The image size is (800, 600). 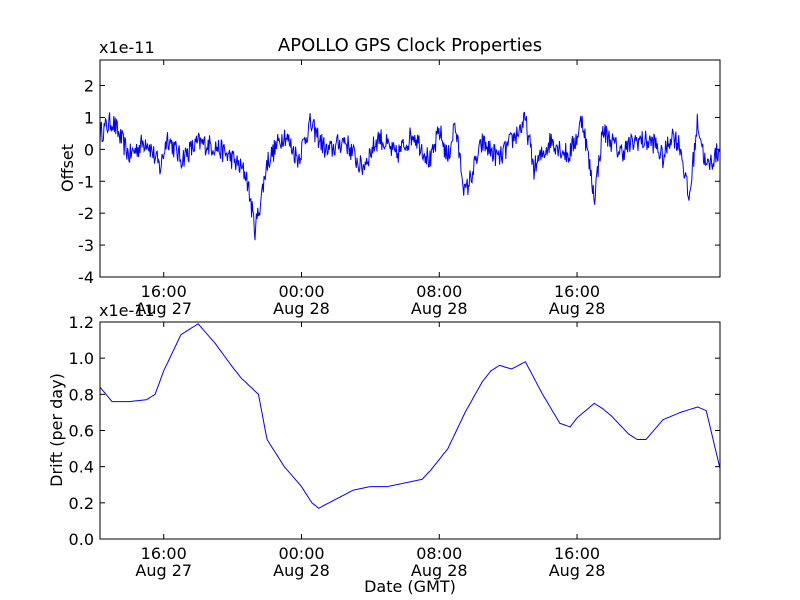 I want to click on drift-ytick-label: 0.0, so click(x=81, y=539).